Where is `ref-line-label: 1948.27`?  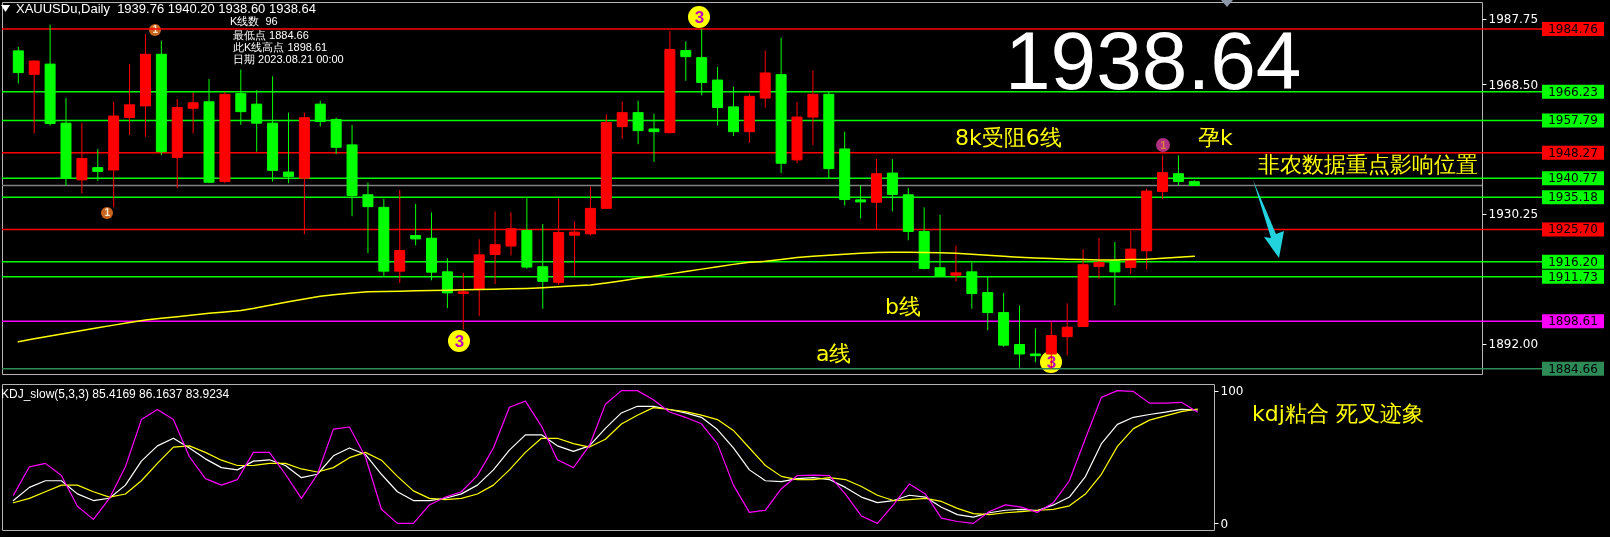
ref-line-label: 1948.27 is located at coordinates (1573, 152).